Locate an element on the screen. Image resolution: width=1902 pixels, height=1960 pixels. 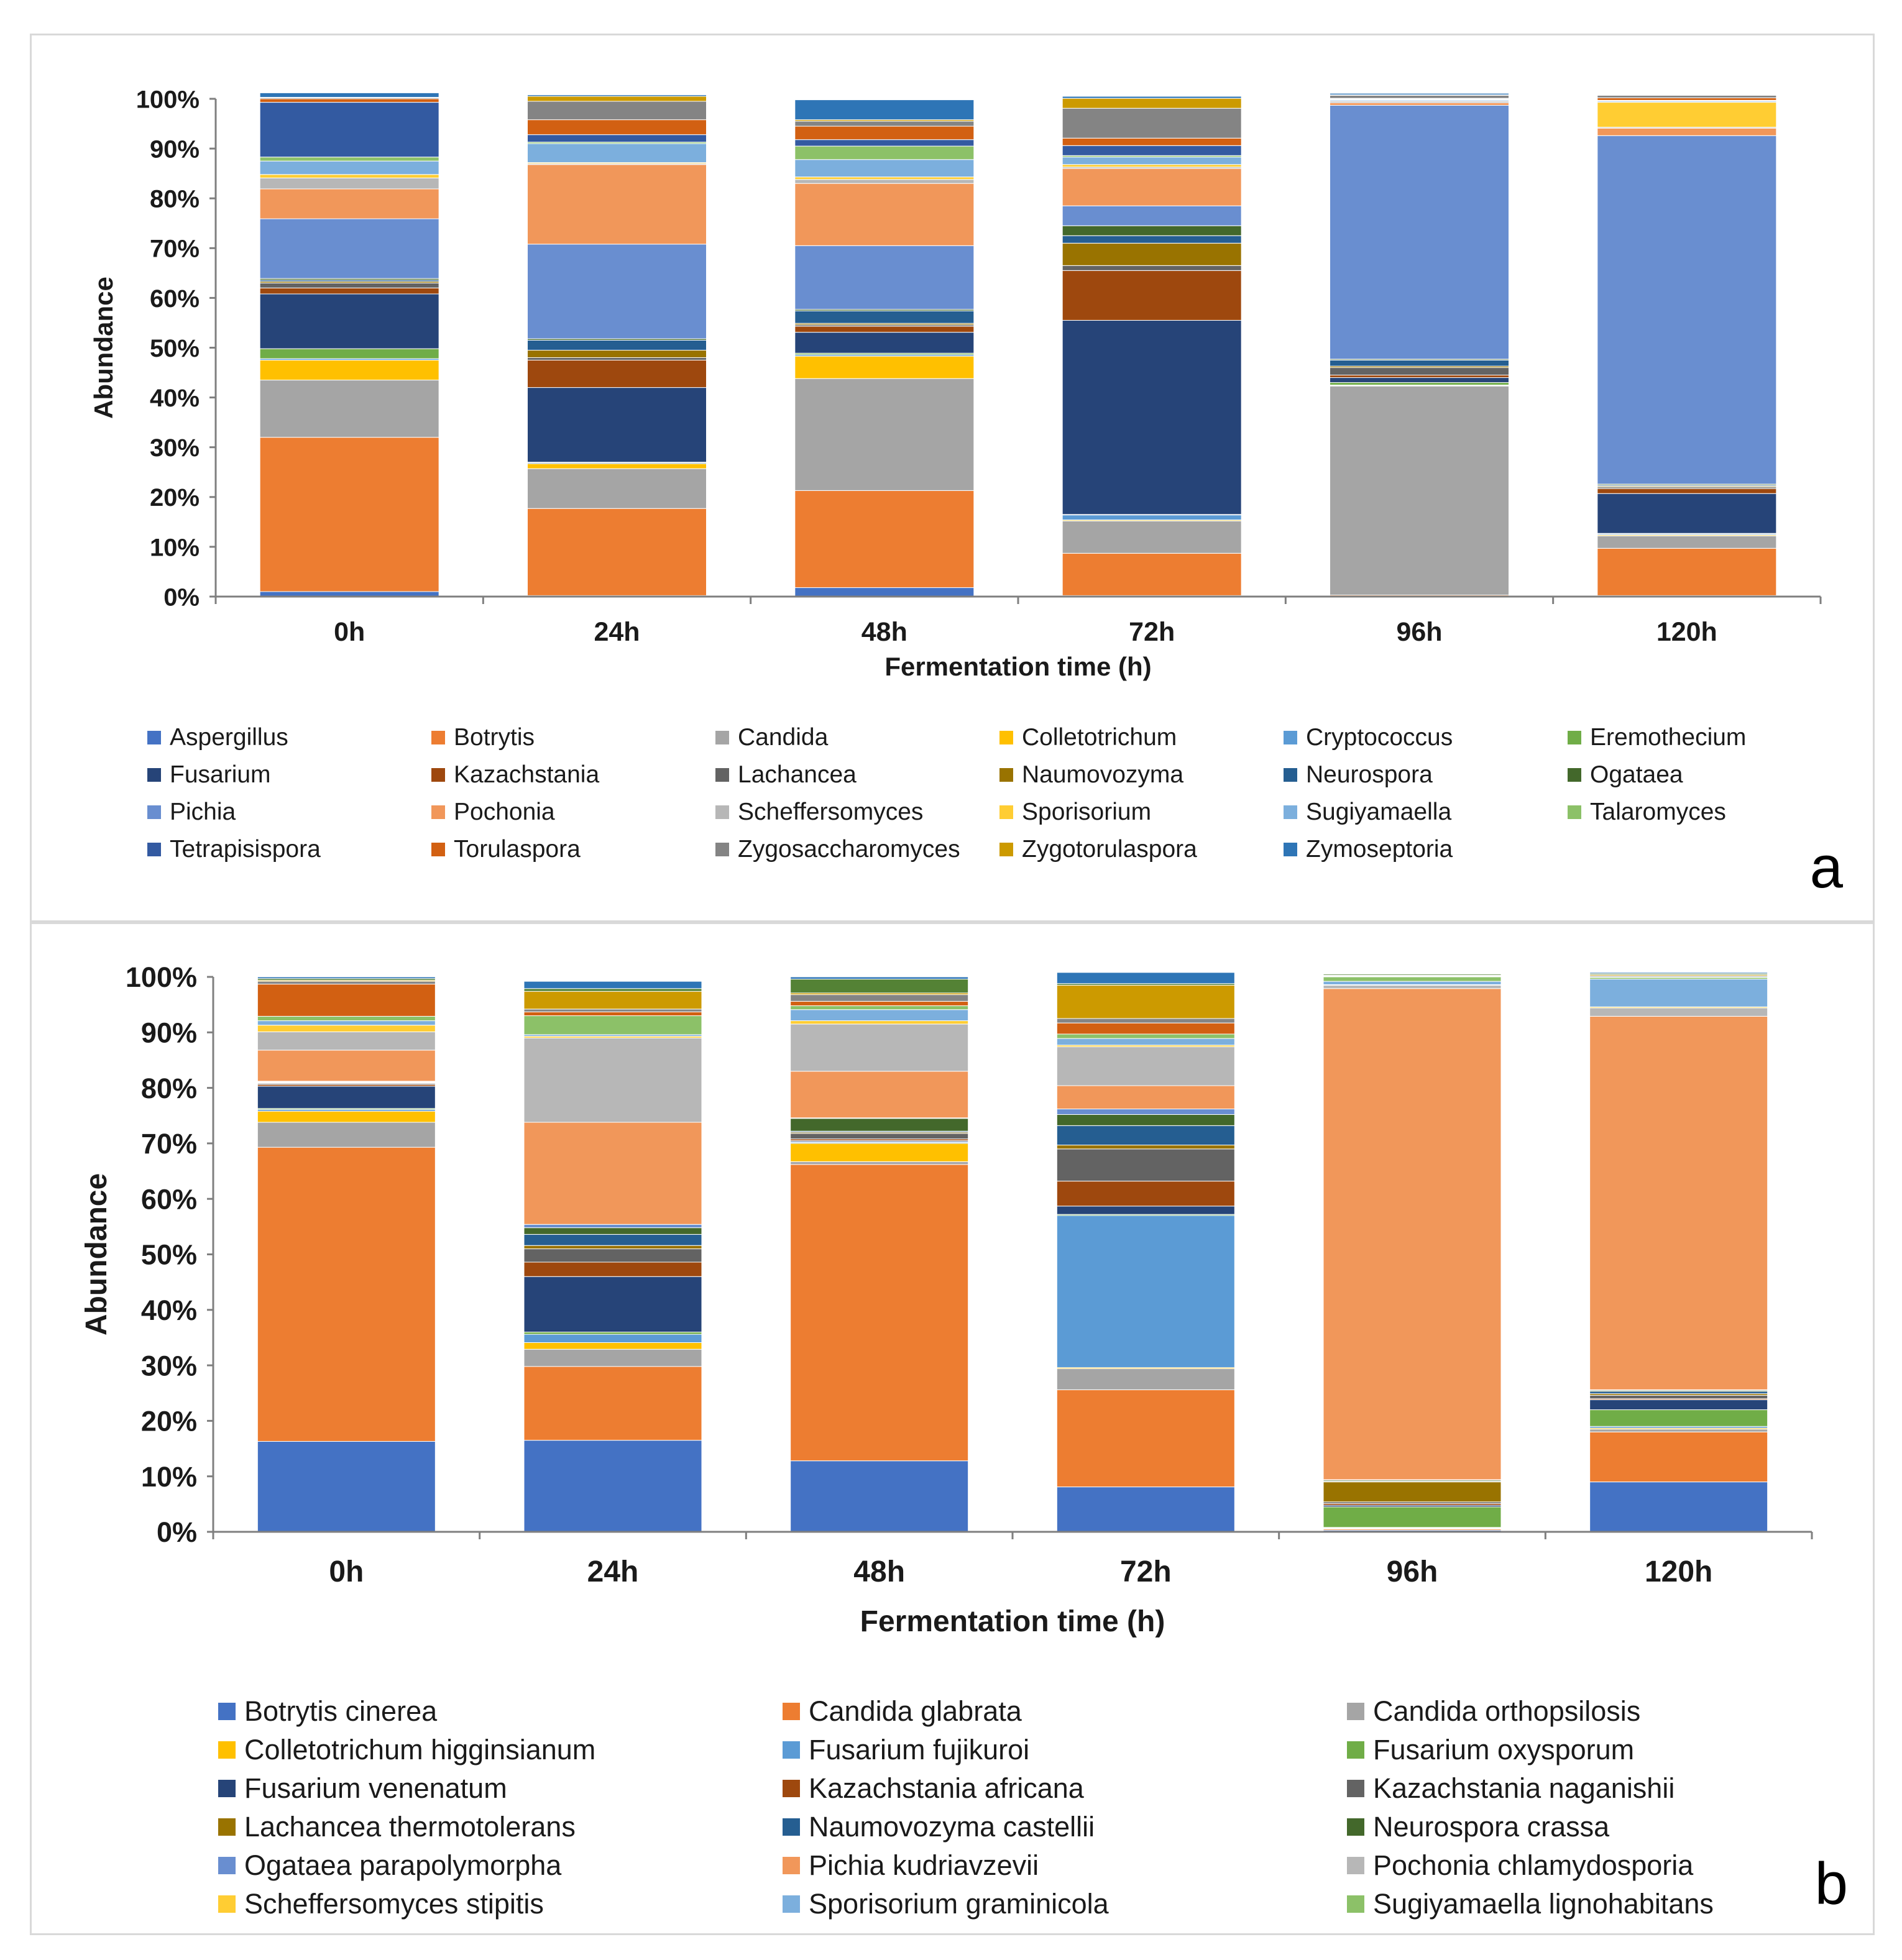
bar-segment-neurospora-crassa-48h is located at coordinates (879, 1125).